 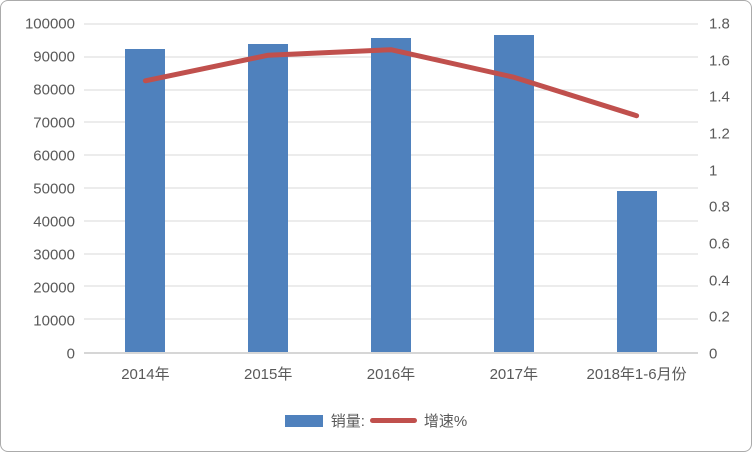 What do you see at coordinates (719, 281) in the screenshot?
I see `y-axis-right-tick-label: 0.4` at bounding box center [719, 281].